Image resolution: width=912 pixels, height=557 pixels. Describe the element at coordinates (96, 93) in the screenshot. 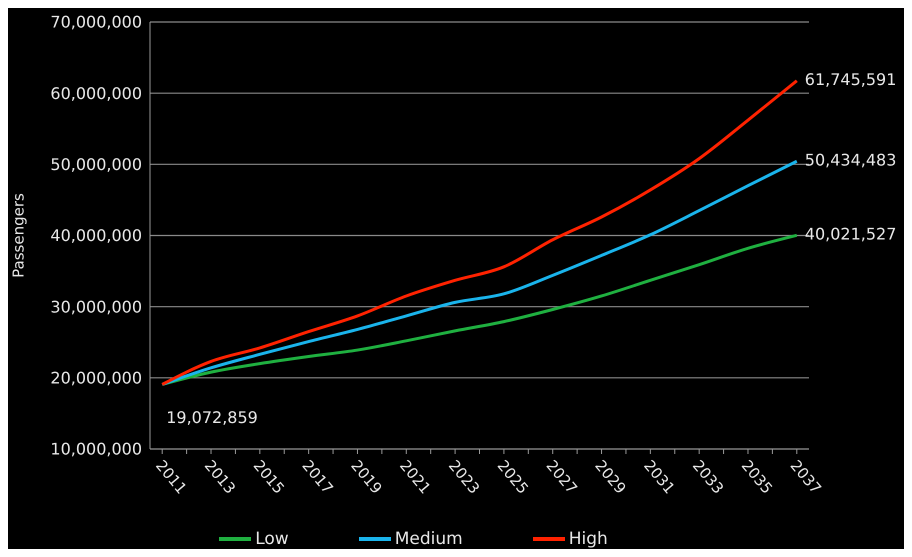

I see `y-tick-label: 60,000,000` at that location.